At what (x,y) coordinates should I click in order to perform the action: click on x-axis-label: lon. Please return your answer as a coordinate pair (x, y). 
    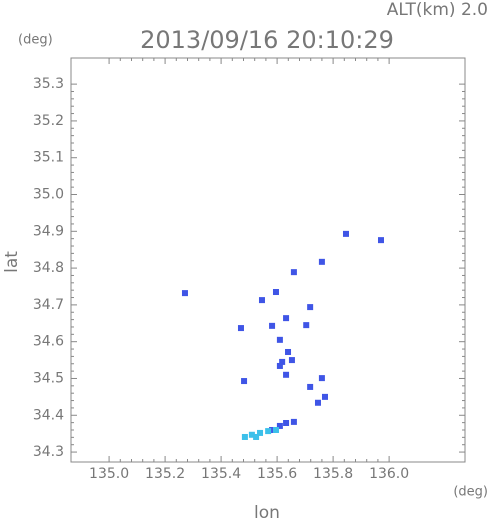
    Looking at the image, I should click on (267, 512).